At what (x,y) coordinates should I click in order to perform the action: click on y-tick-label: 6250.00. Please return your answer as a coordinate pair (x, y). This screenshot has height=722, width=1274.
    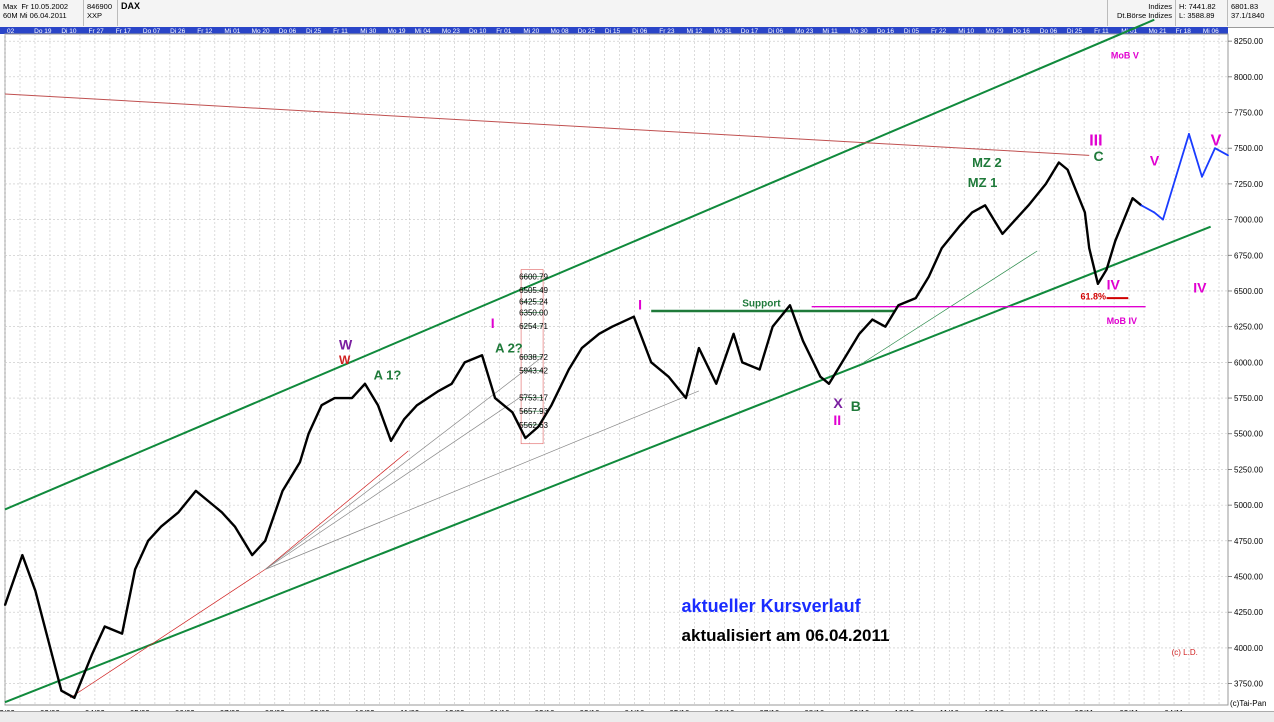
    Looking at the image, I should click on (1248, 327).